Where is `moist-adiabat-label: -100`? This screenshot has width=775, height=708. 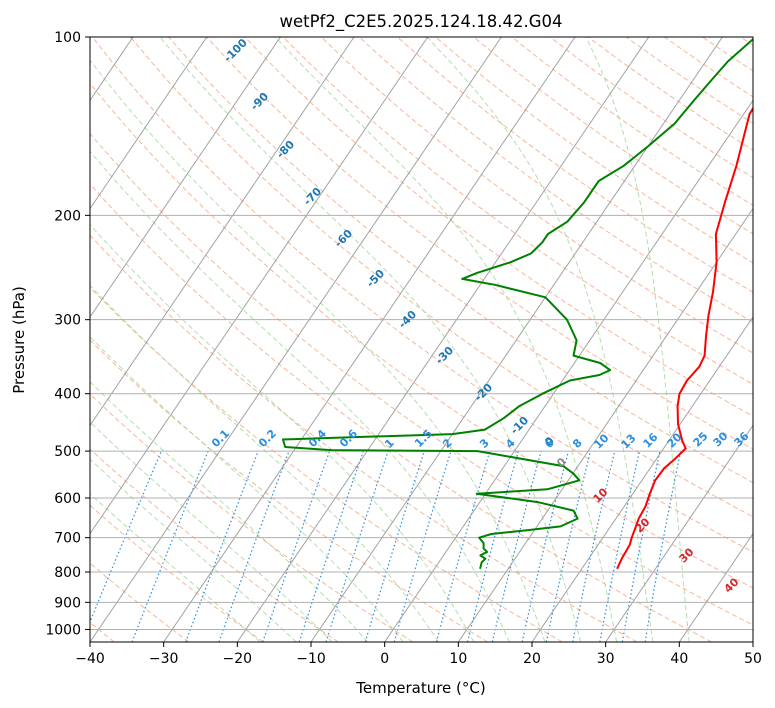
moist-adiabat-label: -100 is located at coordinates (235, 50).